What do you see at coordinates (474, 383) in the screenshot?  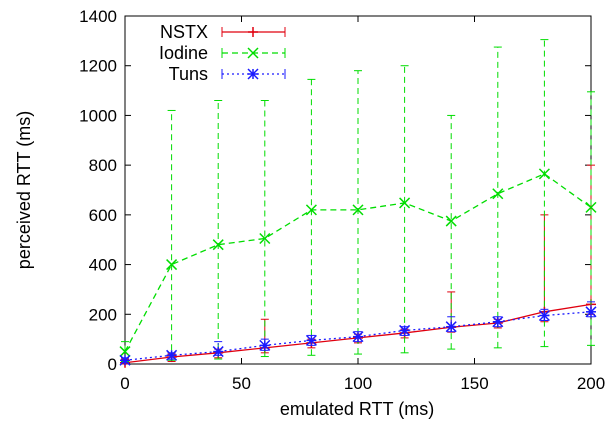 I see `x-tick-label: 150` at bounding box center [474, 383].